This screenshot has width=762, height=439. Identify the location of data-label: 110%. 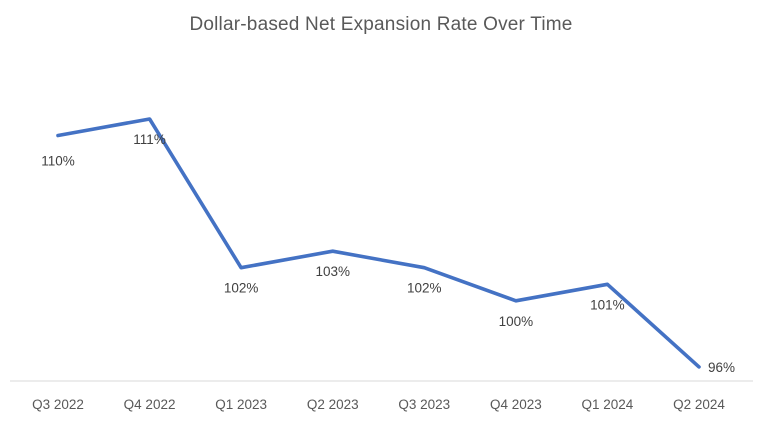
(58, 160).